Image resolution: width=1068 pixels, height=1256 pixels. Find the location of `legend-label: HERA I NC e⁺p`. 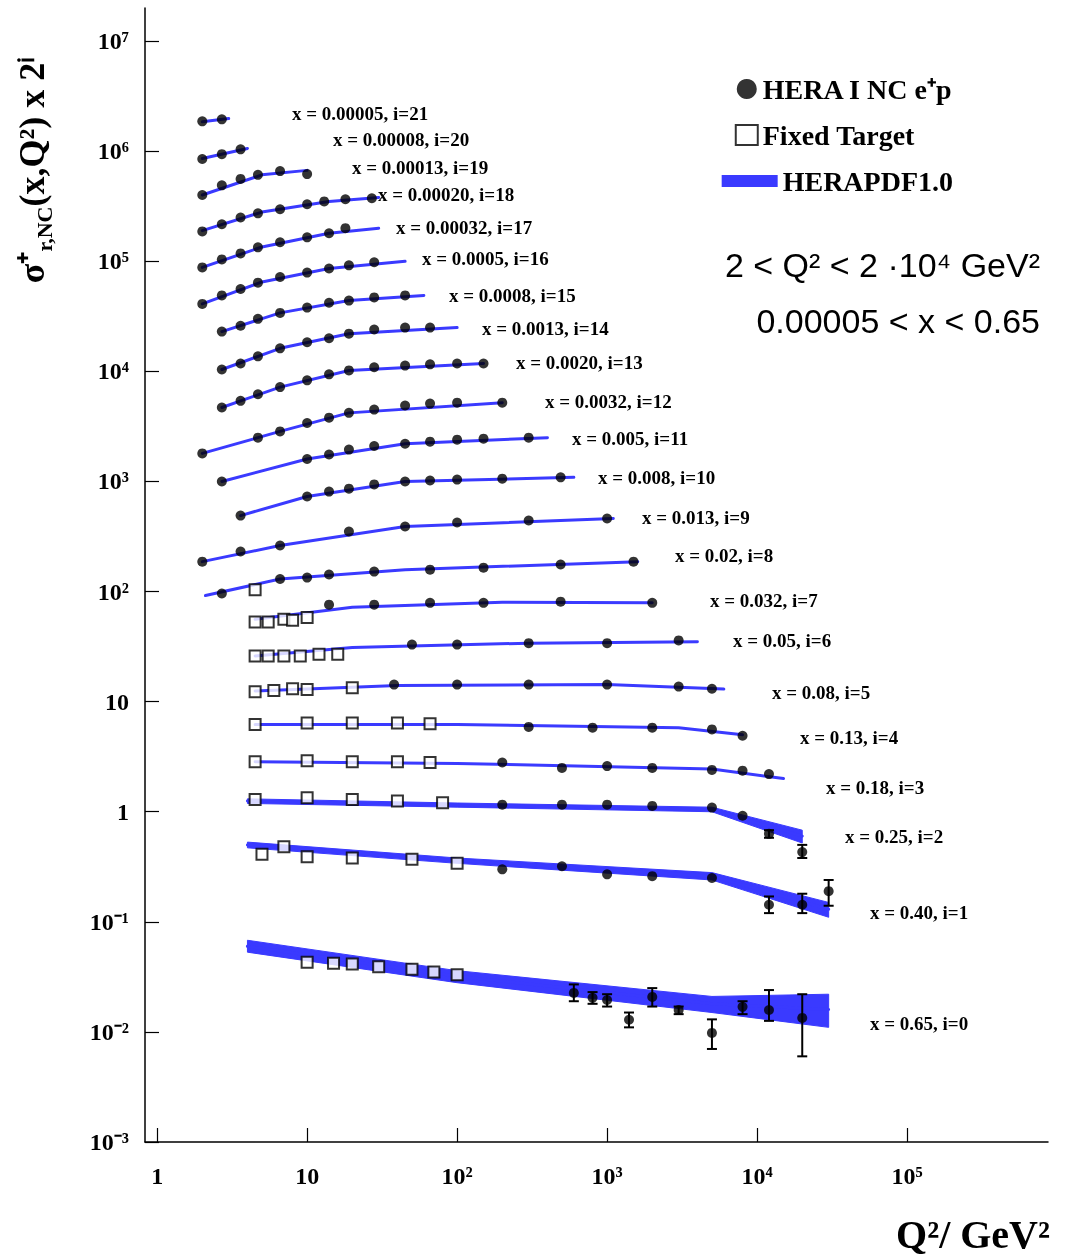

legend-label: HERA I NC e⁺p is located at coordinates (857, 89).